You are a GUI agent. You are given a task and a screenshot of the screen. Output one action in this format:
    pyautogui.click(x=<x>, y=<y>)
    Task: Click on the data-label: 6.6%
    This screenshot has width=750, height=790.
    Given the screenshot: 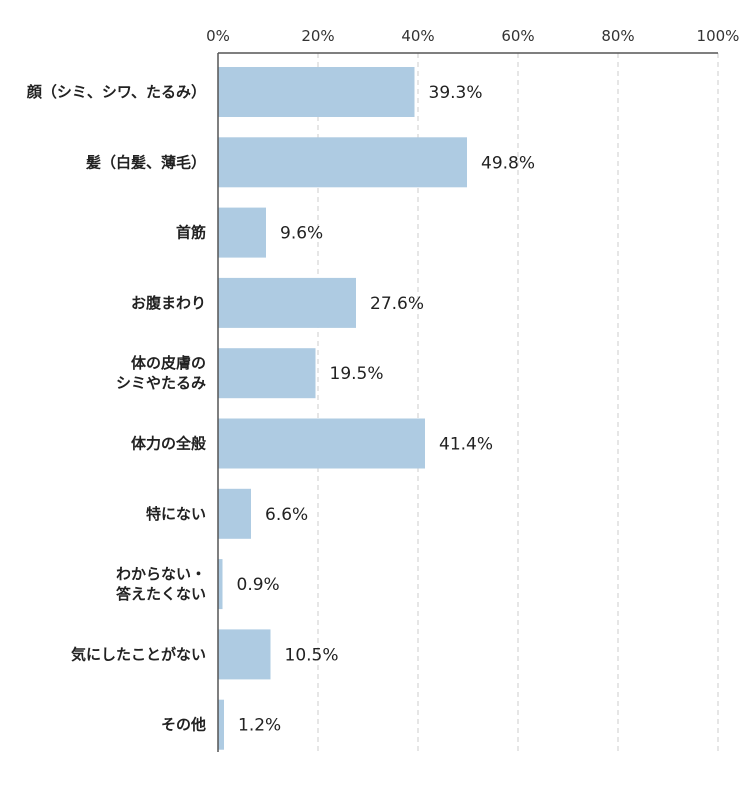 What is the action you would take?
    pyautogui.click(x=286, y=515)
    